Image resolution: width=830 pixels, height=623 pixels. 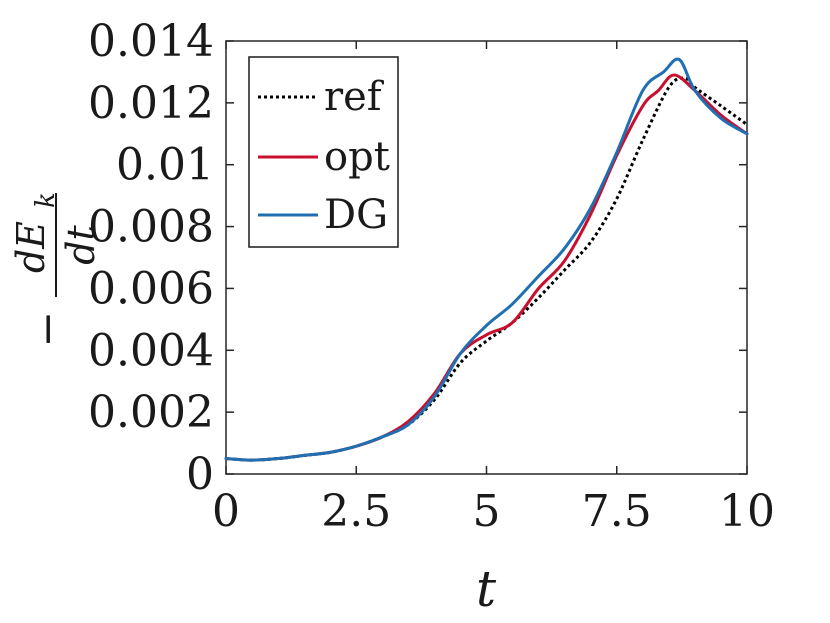 I want to click on x-tick-label: 0, so click(x=226, y=511).